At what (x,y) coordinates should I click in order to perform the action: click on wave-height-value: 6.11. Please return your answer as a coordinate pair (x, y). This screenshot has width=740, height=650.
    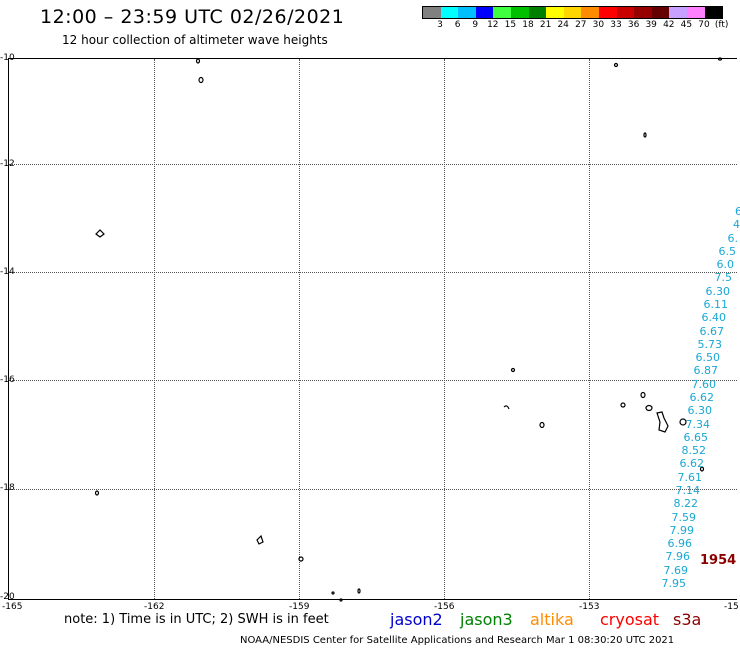
    Looking at the image, I should click on (716, 304).